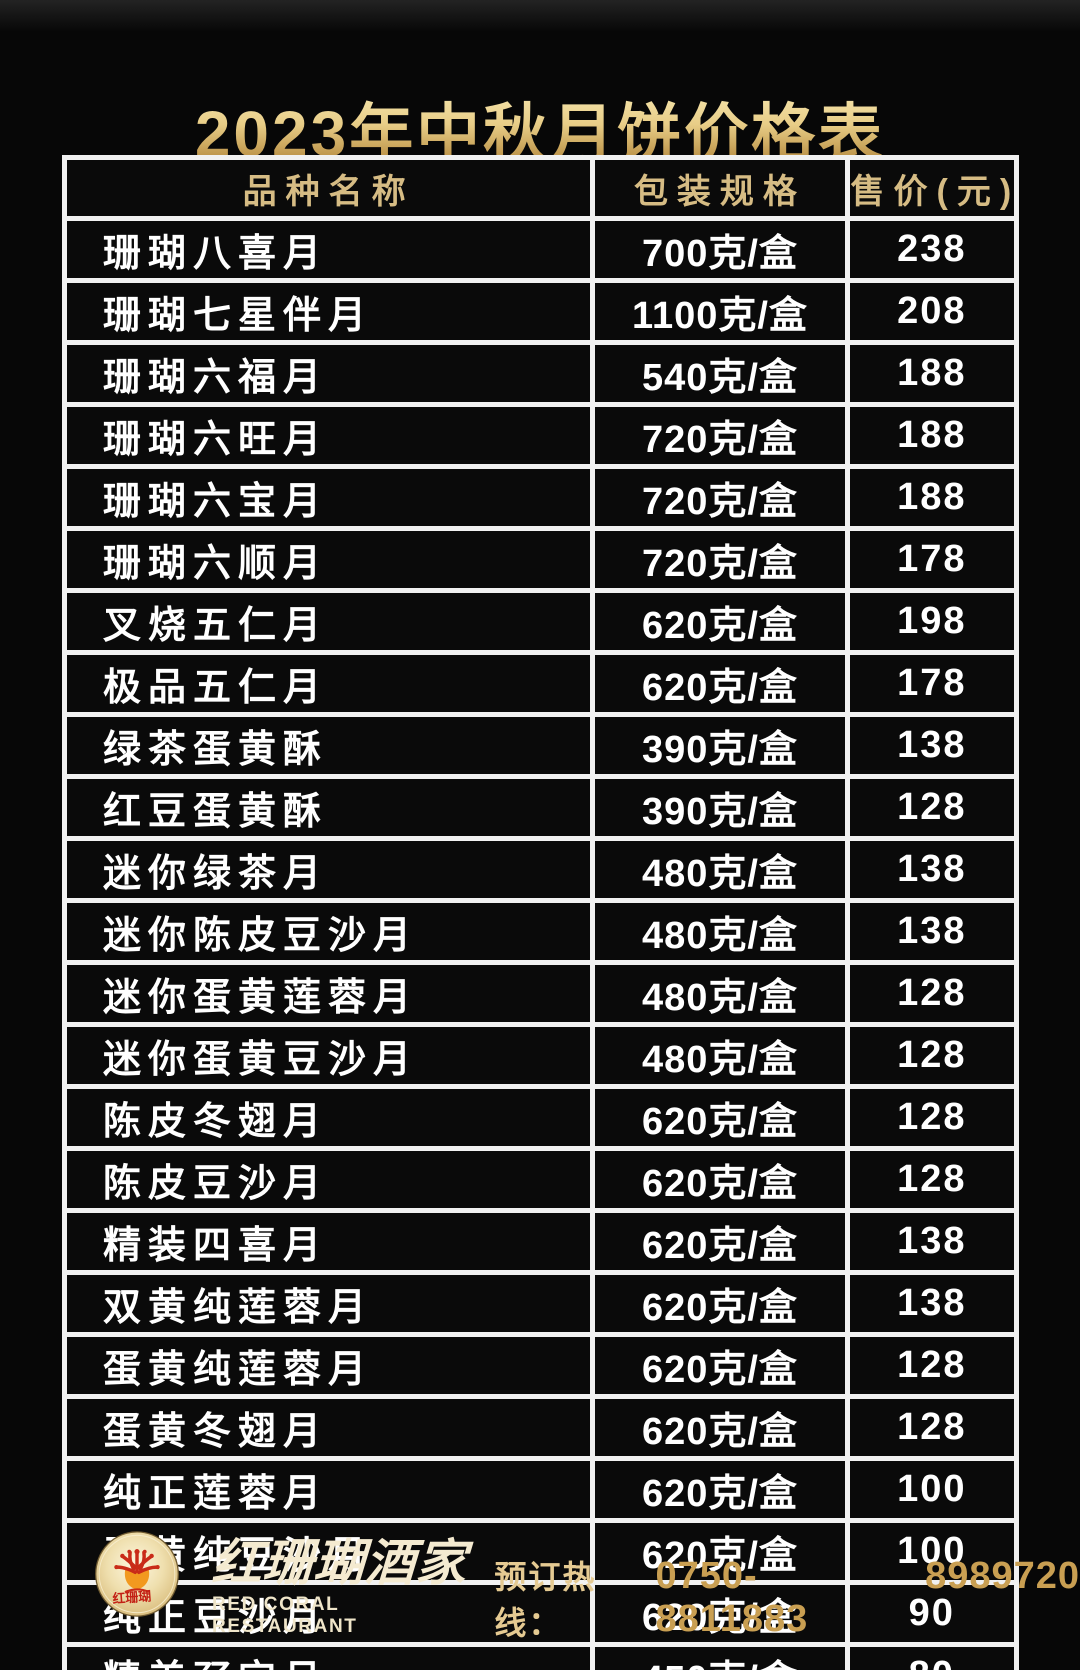 Image resolution: width=1080 pixels, height=1670 pixels. I want to click on hotline-phone-2: 8989720, so click(1002, 1576).